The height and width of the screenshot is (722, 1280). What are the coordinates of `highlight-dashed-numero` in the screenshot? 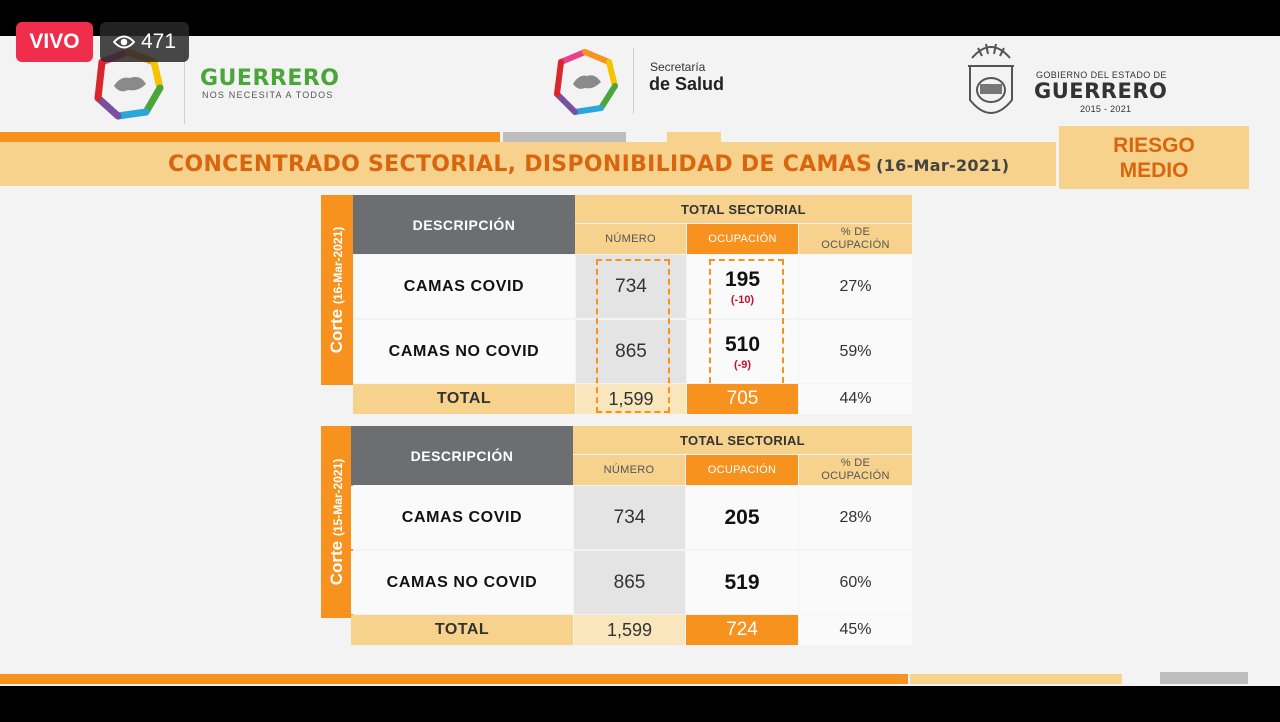 It's located at (633, 336).